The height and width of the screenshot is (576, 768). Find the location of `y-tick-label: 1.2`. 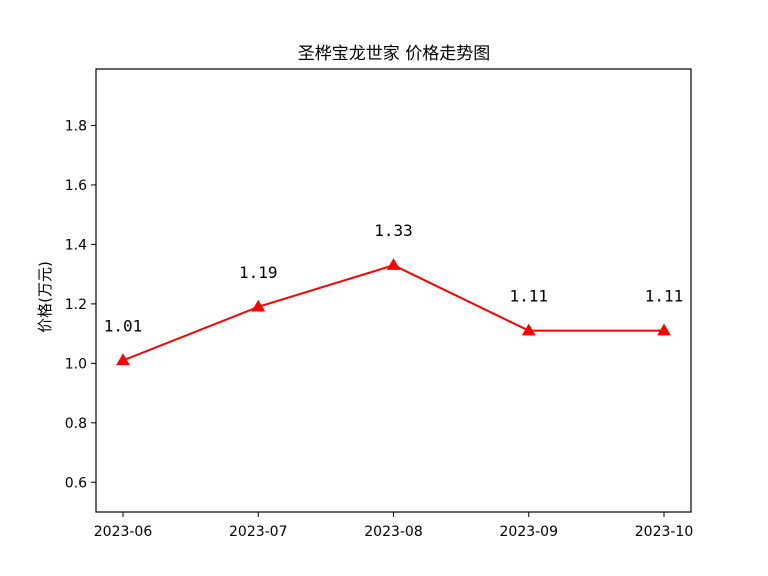

y-tick-label: 1.2 is located at coordinates (76, 305).